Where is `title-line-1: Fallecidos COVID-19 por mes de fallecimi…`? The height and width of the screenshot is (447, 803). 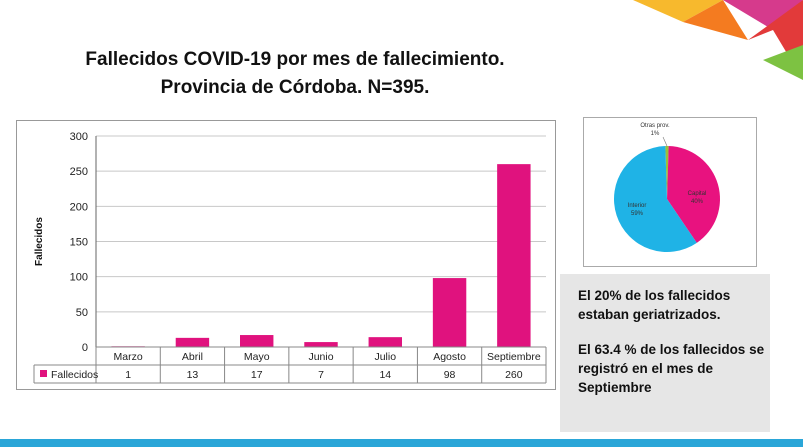 title-line-1: Fallecidos COVID-19 por mes de fallecimi… is located at coordinates (295, 59).